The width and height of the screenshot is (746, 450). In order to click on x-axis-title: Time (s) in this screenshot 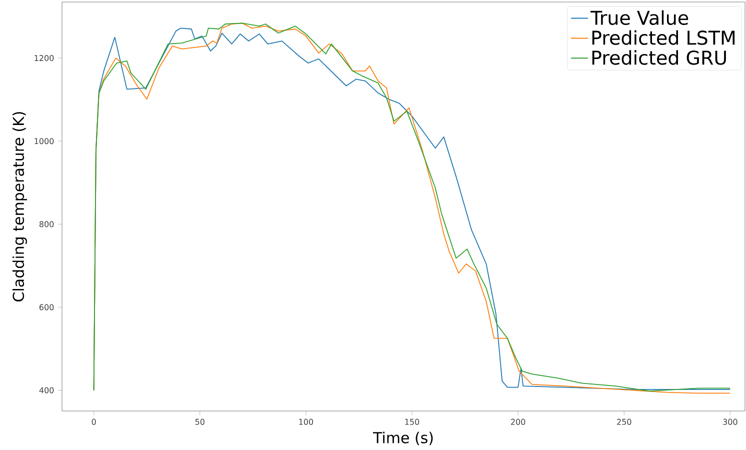, I will do `click(402, 439)`.